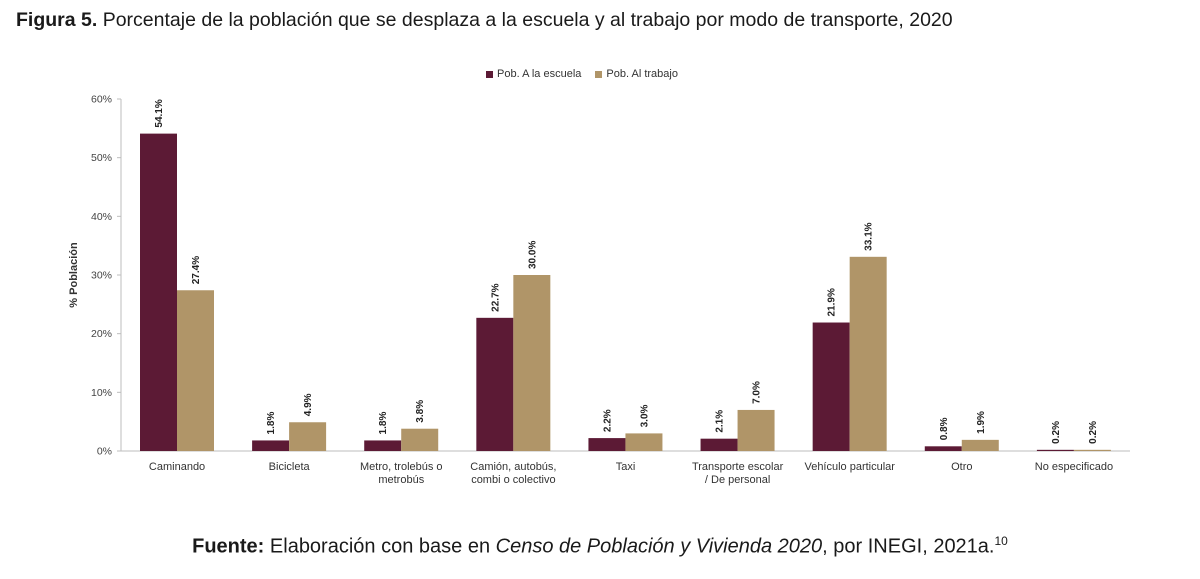 This screenshot has height=579, width=1200. What do you see at coordinates (489, 74) in the screenshot?
I see `legend-swatch-escuela` at bounding box center [489, 74].